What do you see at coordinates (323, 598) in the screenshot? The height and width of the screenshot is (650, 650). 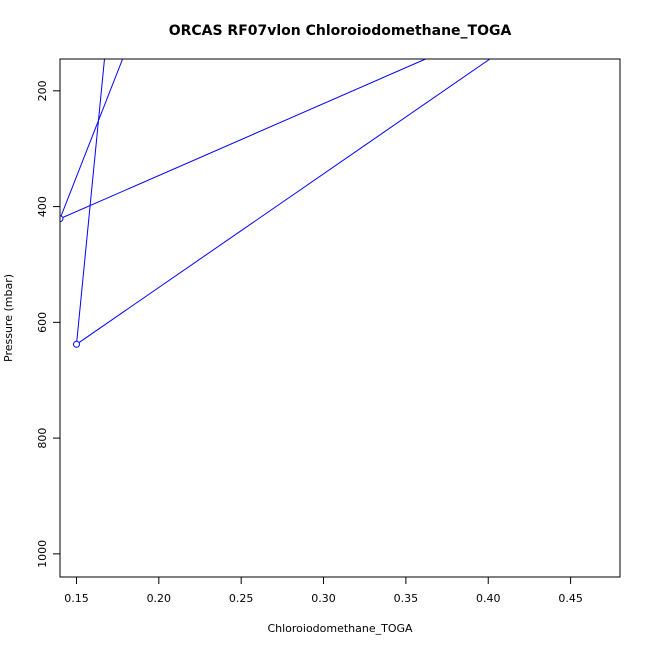 I see `x-tick-label: 0.30` at bounding box center [323, 598].